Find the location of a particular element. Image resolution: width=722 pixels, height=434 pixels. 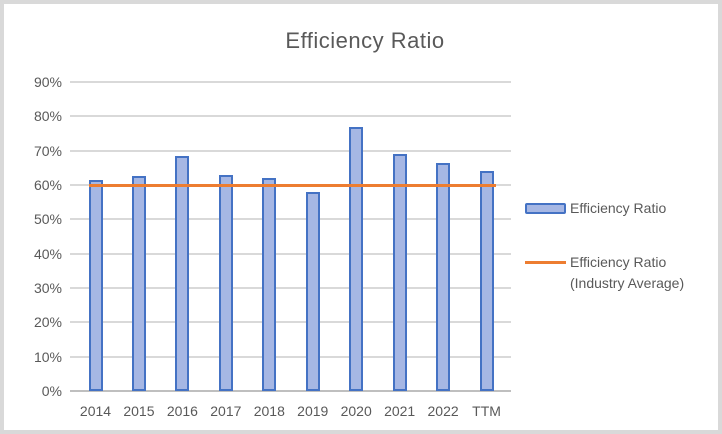

x-axis-tick-2017: 2017 is located at coordinates (226, 411).